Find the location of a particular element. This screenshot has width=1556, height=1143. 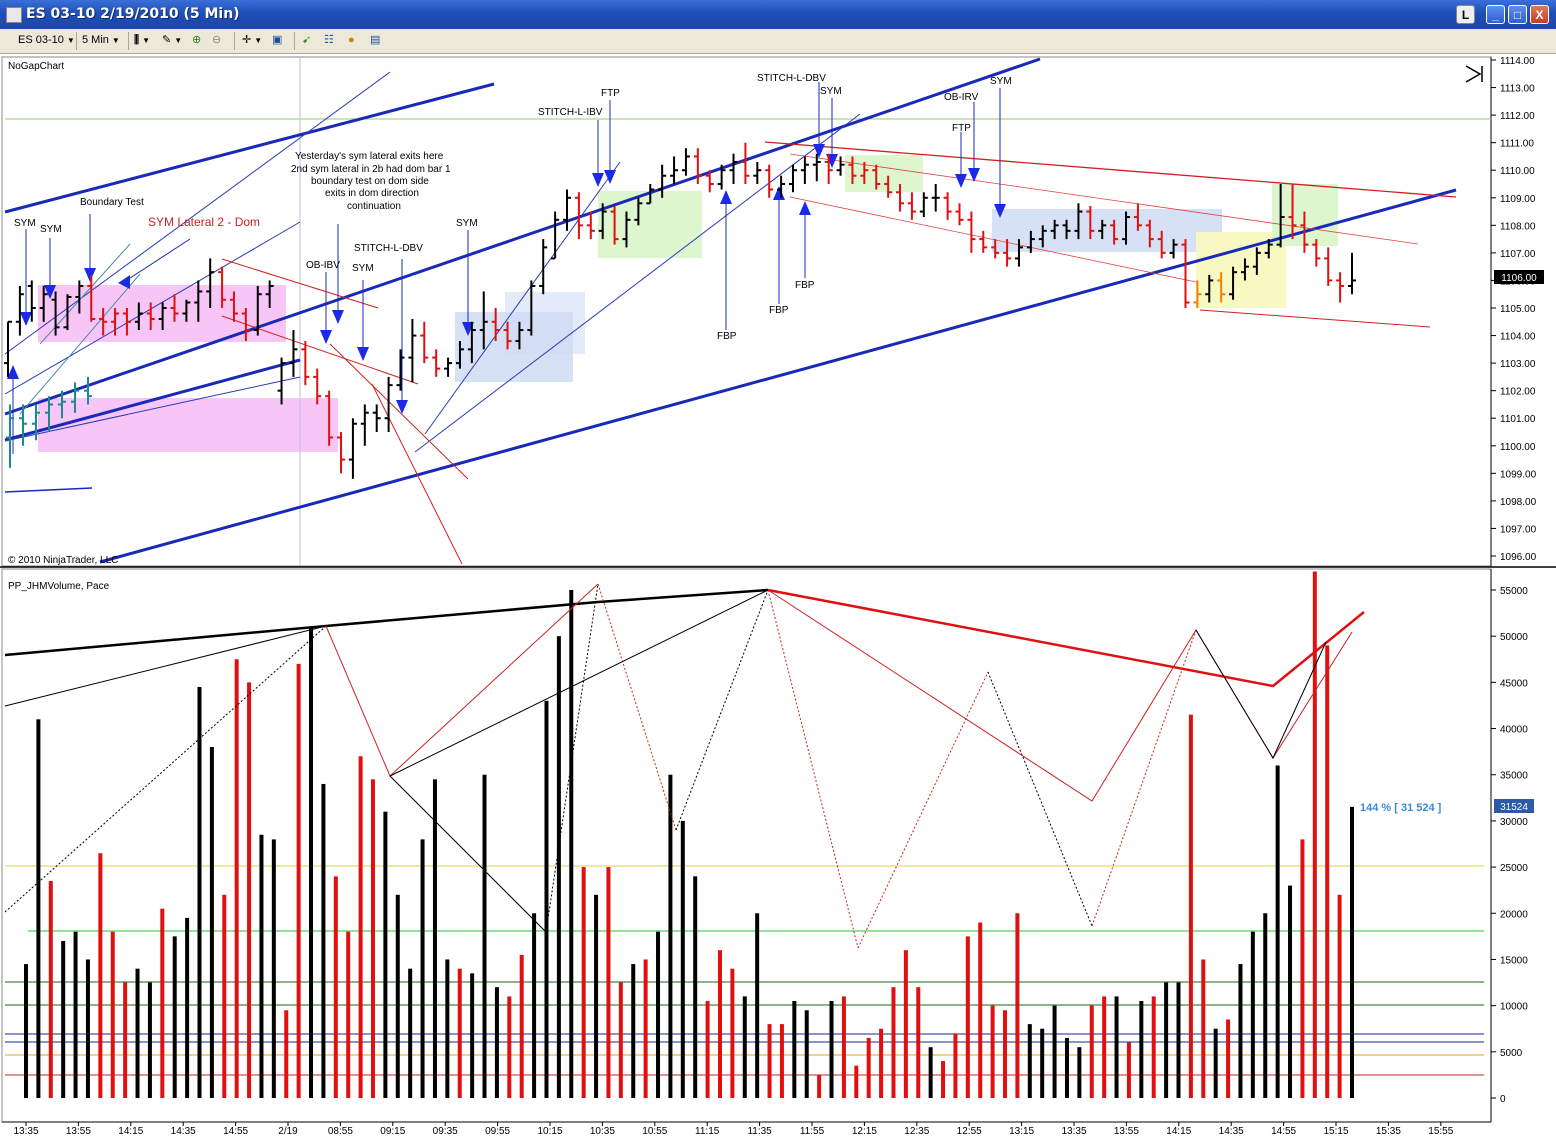

annotation-label: OB-IBV is located at coordinates (323, 265).